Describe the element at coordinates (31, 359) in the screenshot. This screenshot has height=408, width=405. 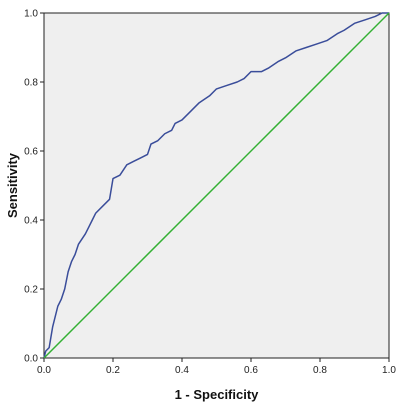
I see `y-tick-label: 0.0` at that location.